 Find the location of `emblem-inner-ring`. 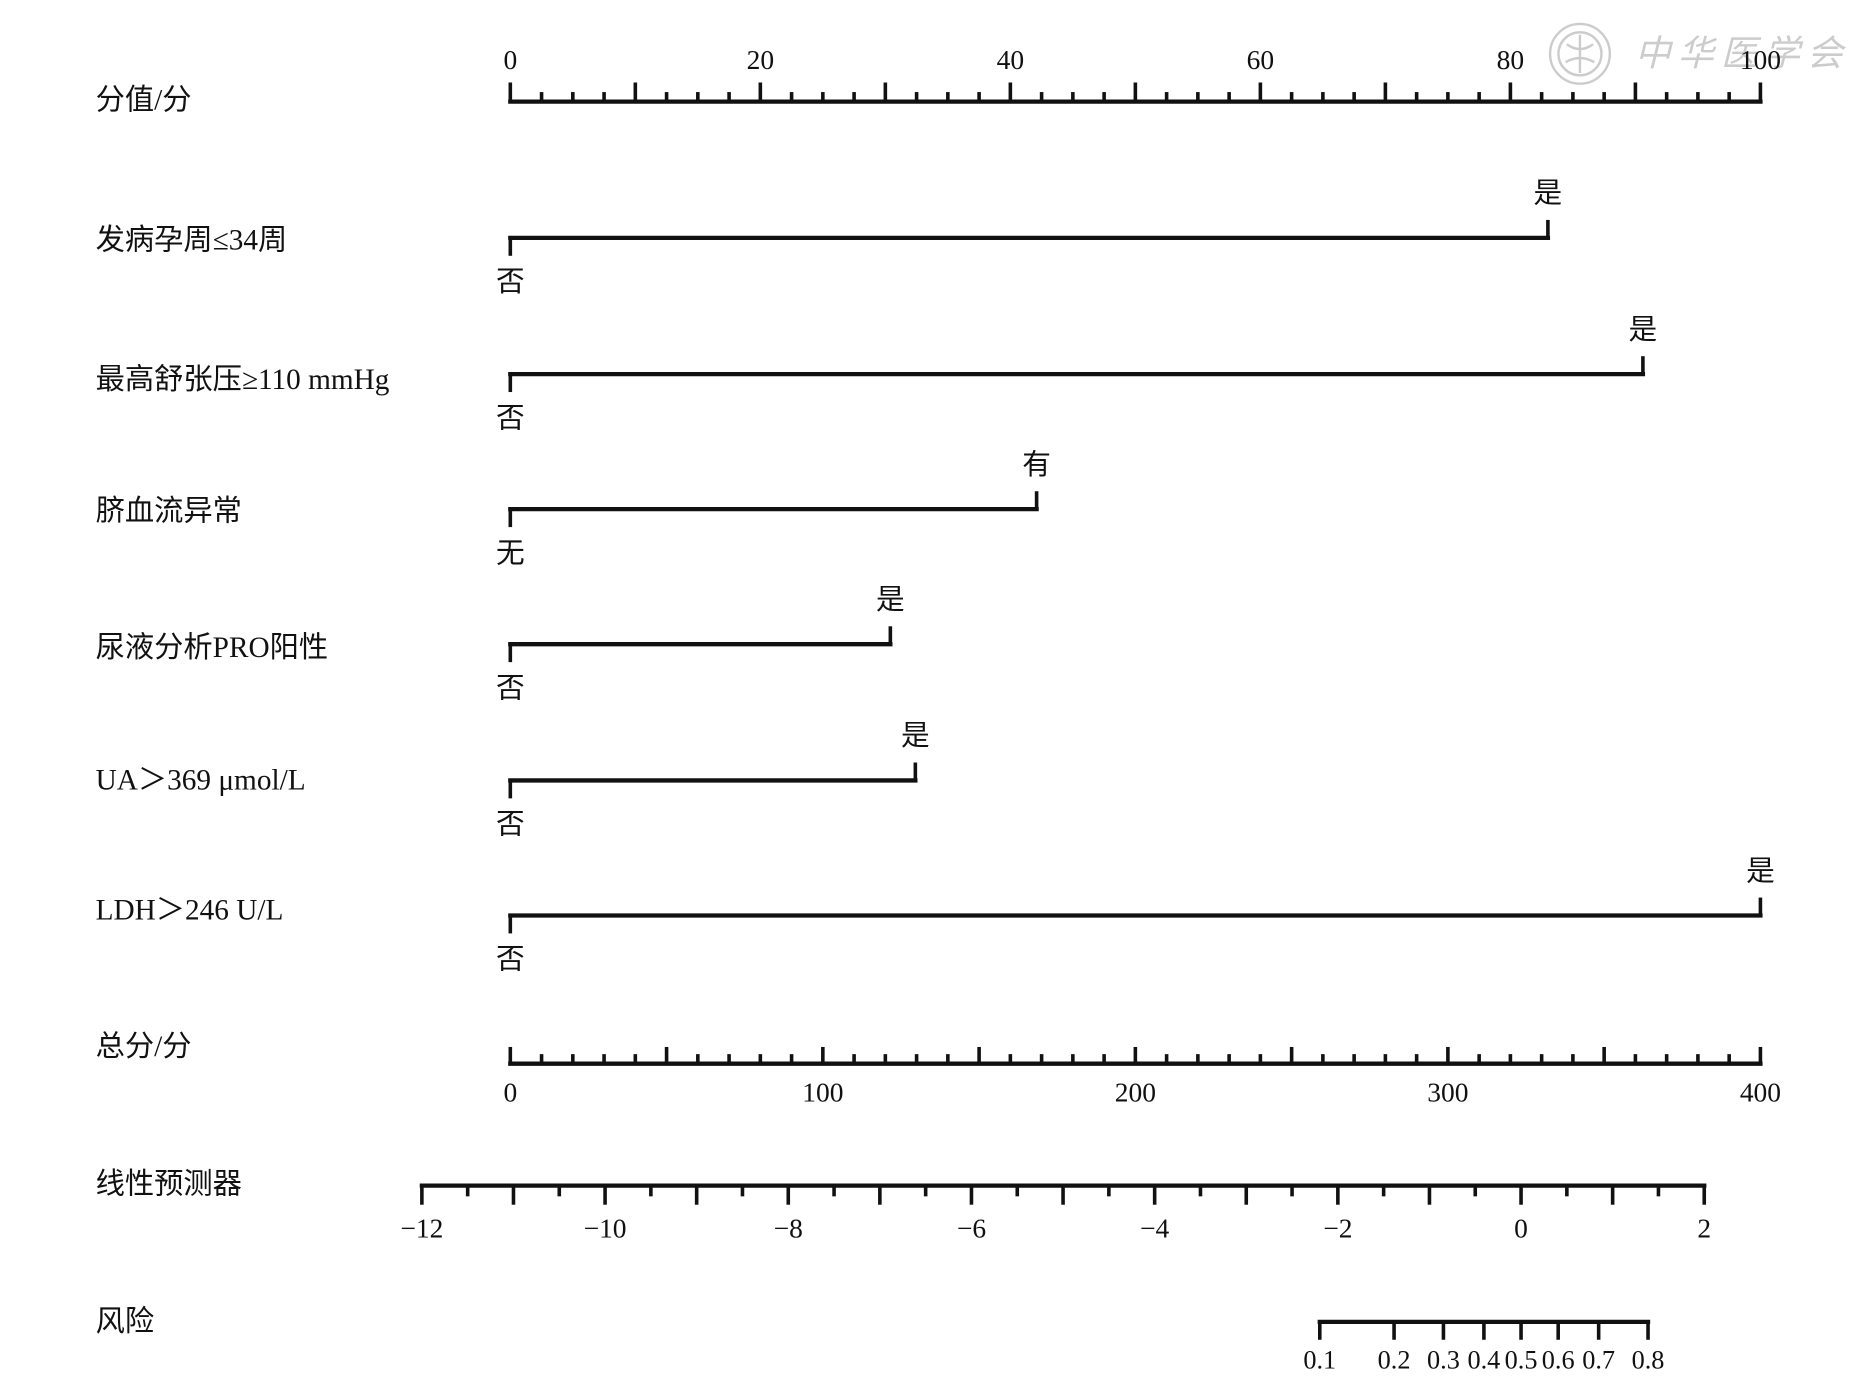

emblem-inner-ring is located at coordinates (1580, 54).